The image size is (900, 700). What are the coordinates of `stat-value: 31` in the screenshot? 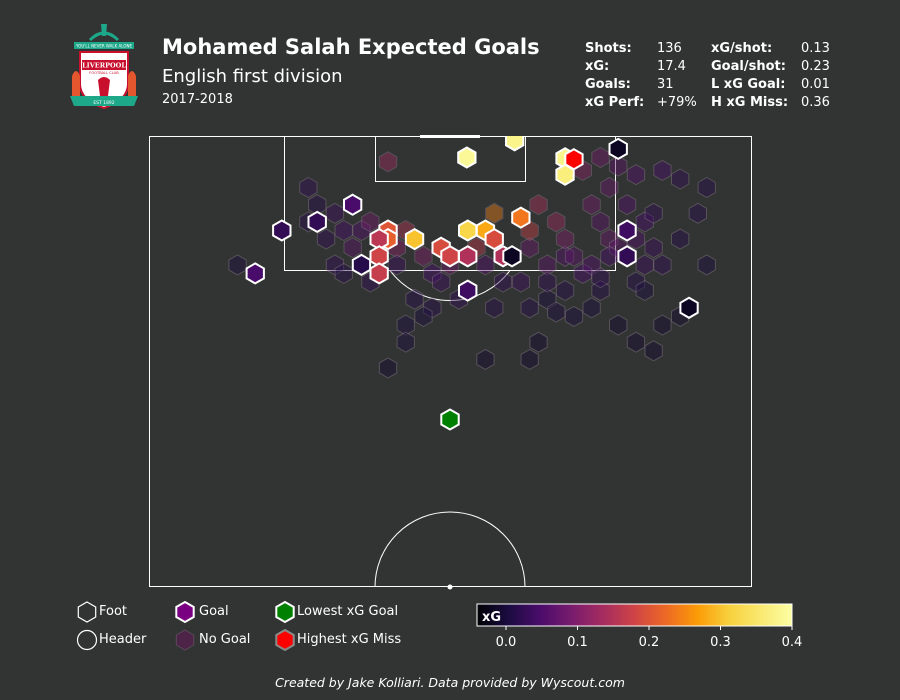 It's located at (665, 84).